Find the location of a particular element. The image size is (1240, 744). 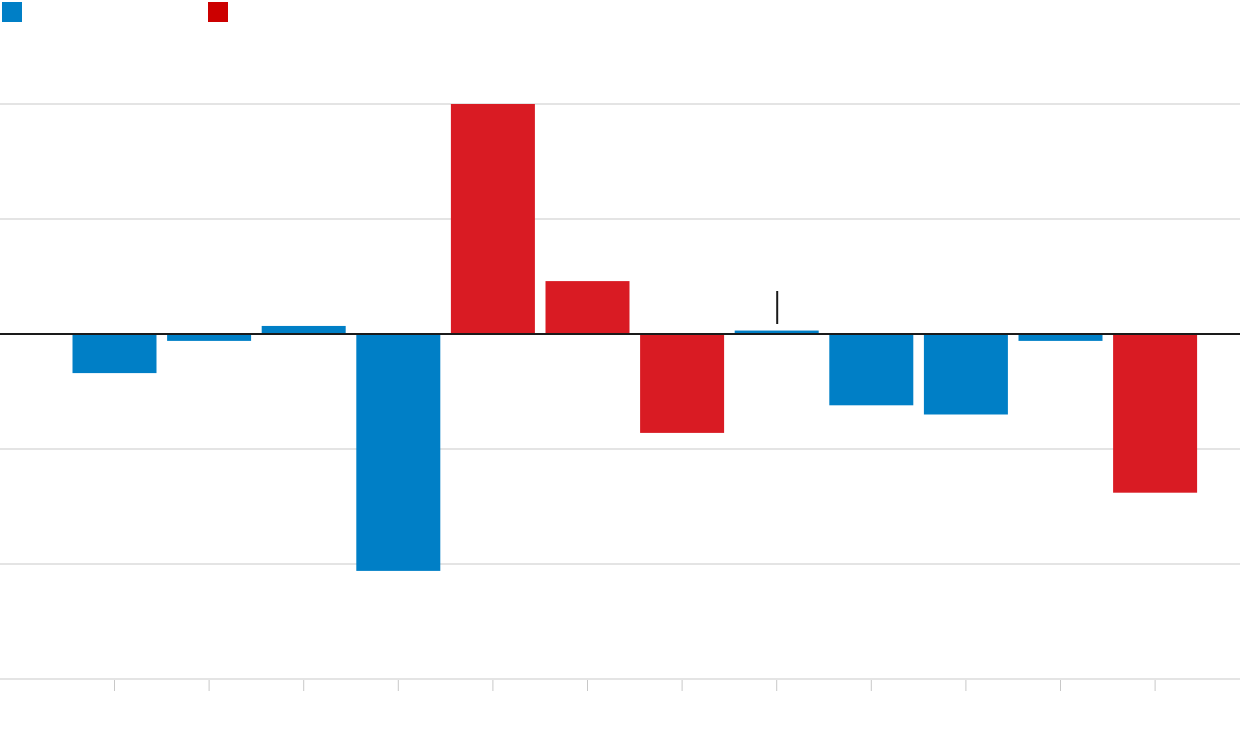

legend-swatch-blue is located at coordinates (12, 12).